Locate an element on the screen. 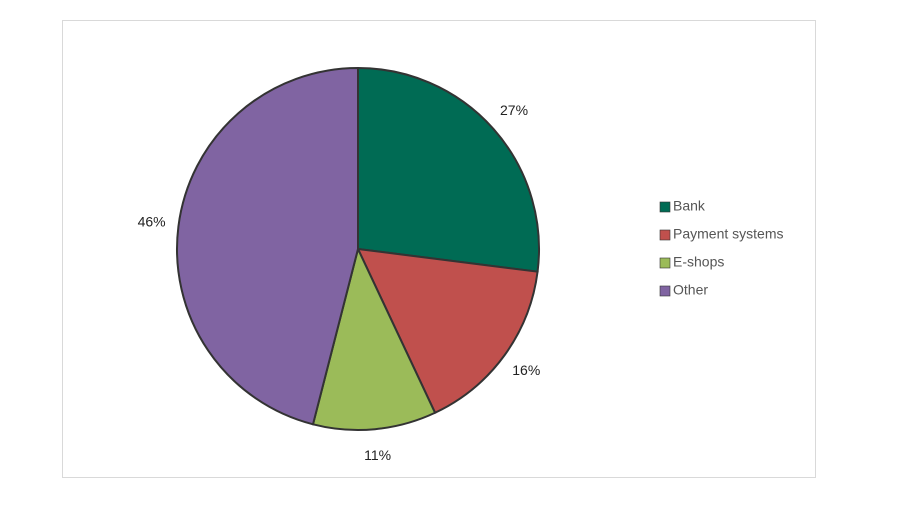  legend-label: Other is located at coordinates (690, 290).